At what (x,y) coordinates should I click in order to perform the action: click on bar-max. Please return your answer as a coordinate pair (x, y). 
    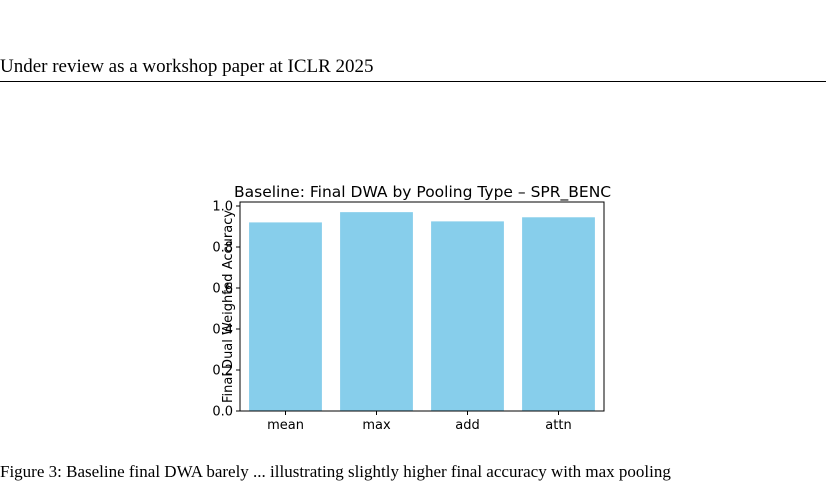
    Looking at the image, I should click on (376, 311).